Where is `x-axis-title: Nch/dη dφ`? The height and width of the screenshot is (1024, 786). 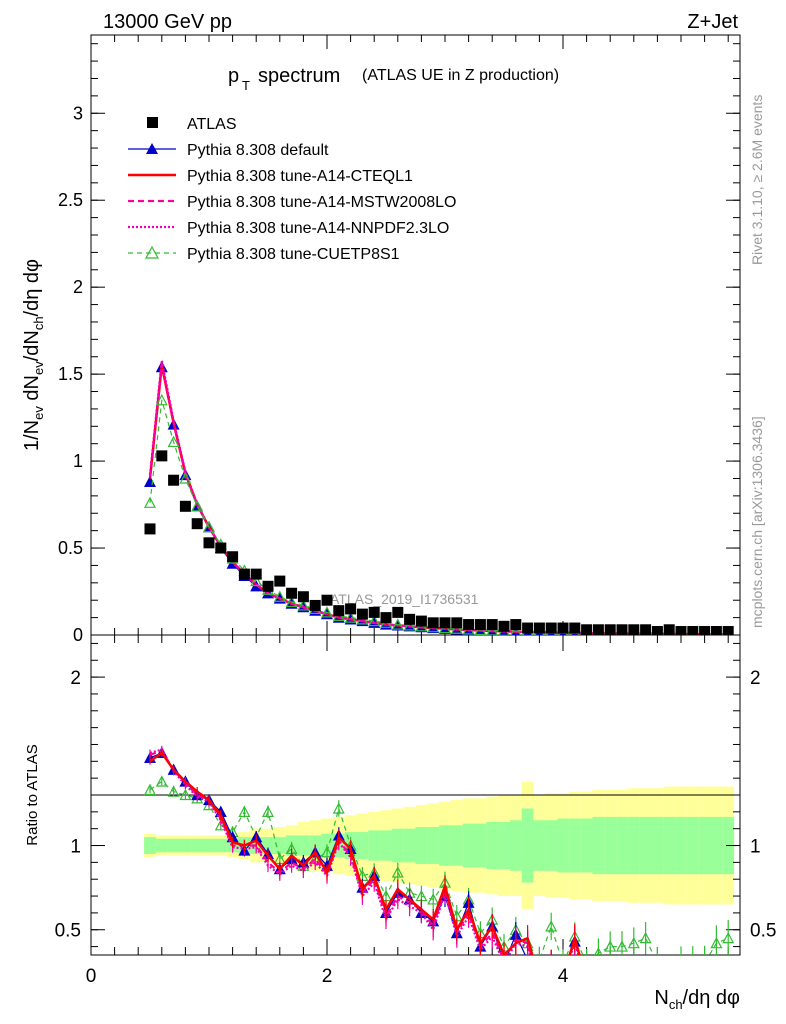
x-axis-title: Nch/dη dφ is located at coordinates (697, 999).